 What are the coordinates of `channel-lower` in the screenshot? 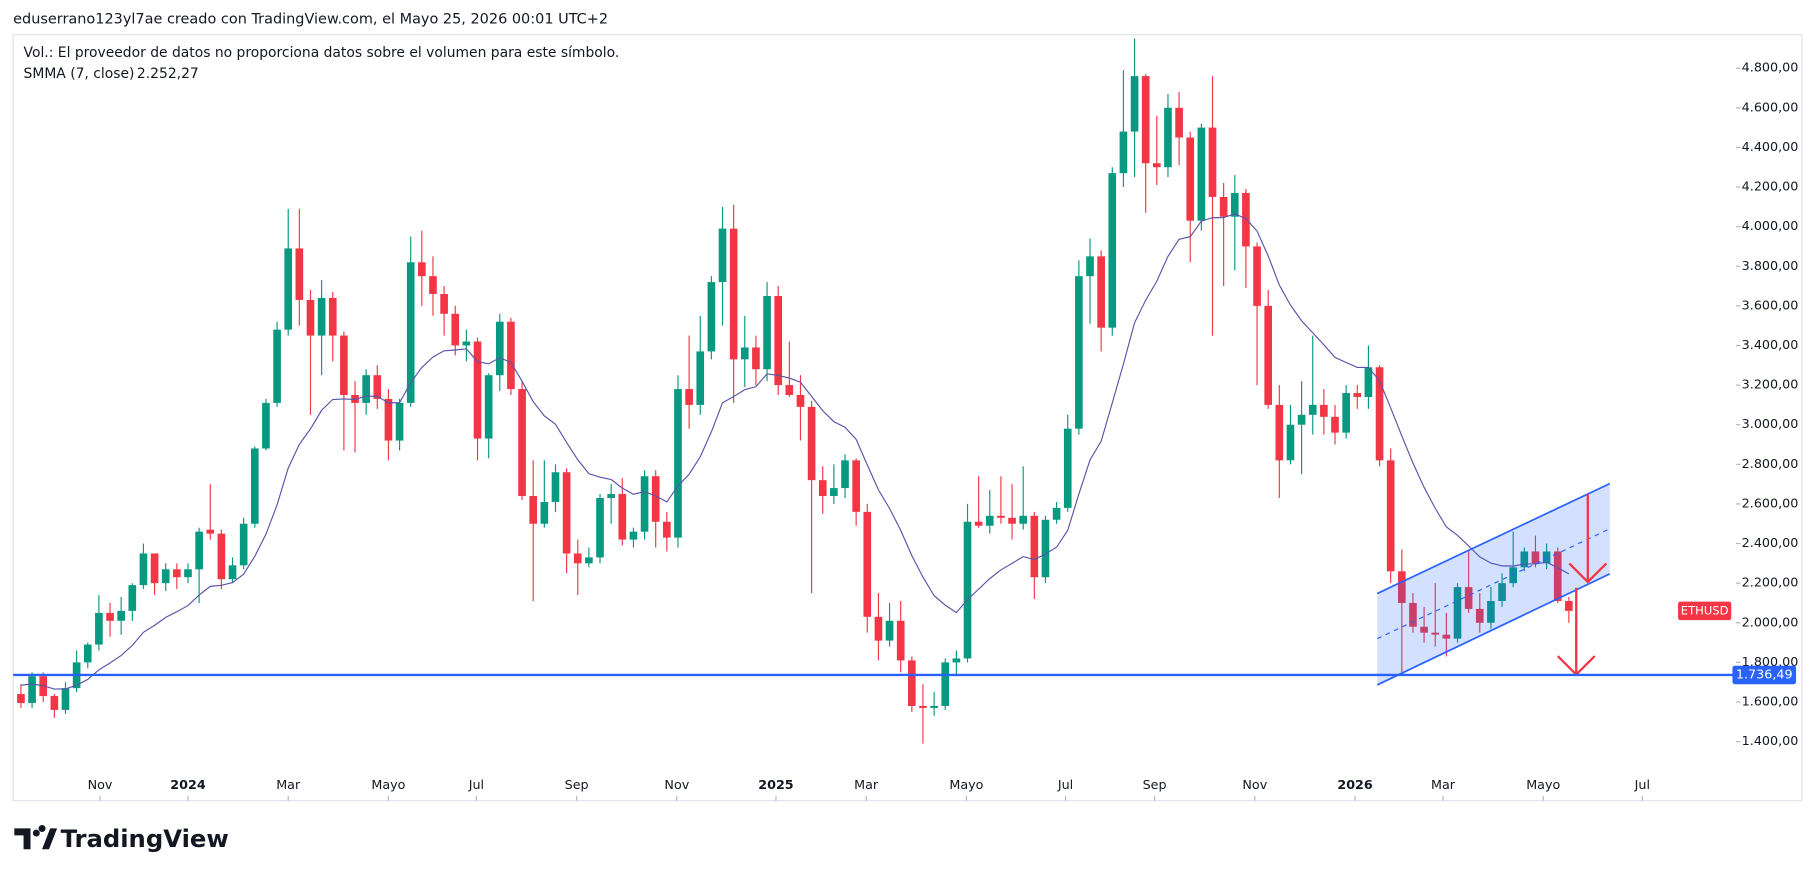 It's located at (1493, 629).